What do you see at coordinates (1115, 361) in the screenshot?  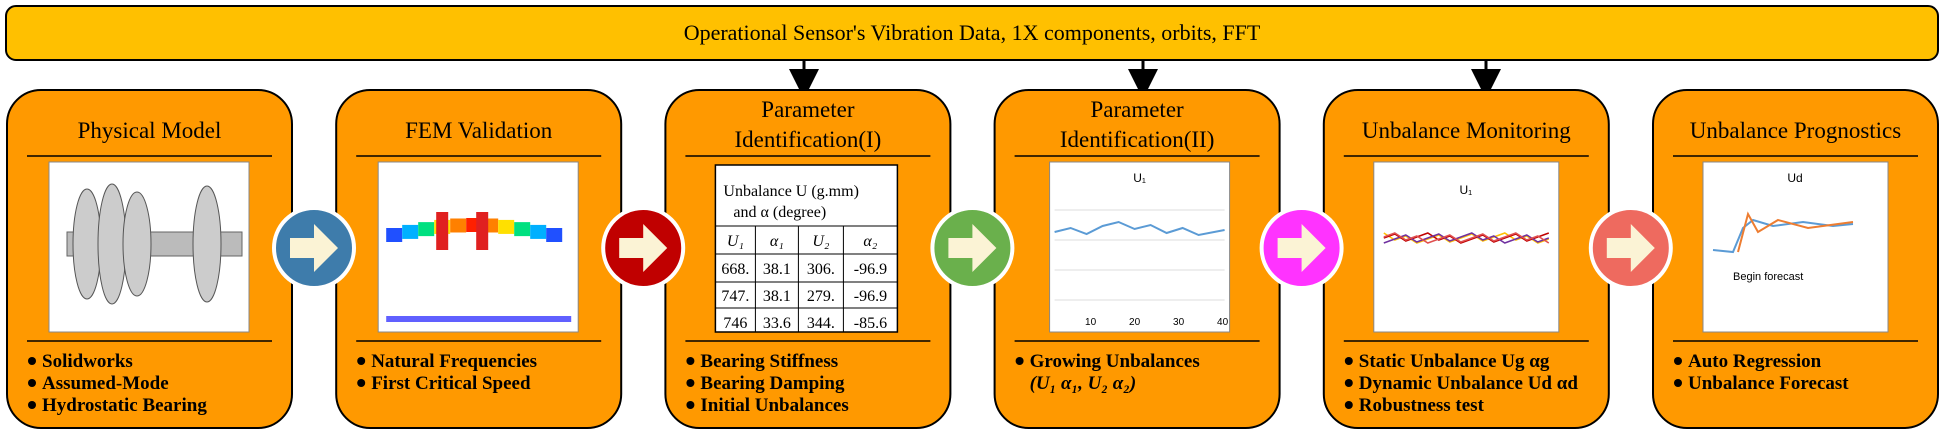 I see `bullet-text: Growing Unbalances` at bounding box center [1115, 361].